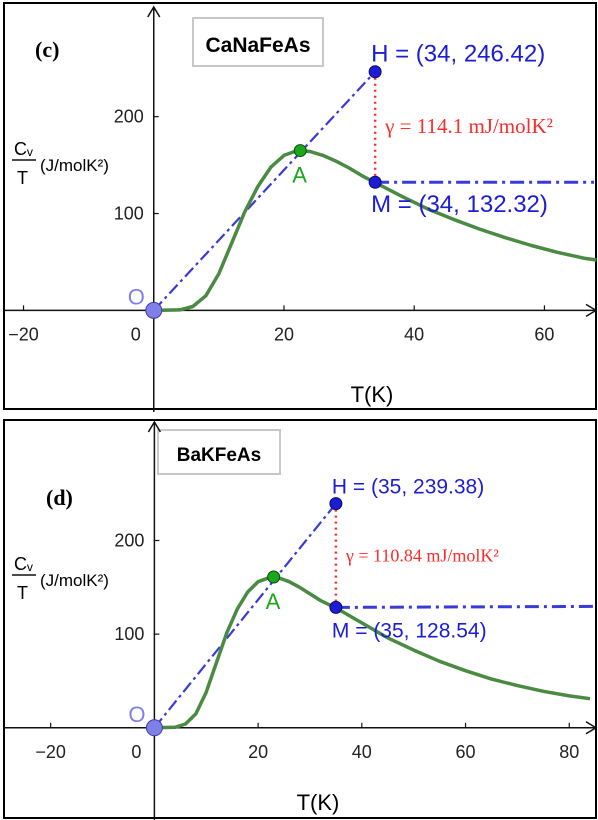  Describe the element at coordinates (591, 310) in the screenshot. I see `chart-c-x-axis-arrow` at that location.